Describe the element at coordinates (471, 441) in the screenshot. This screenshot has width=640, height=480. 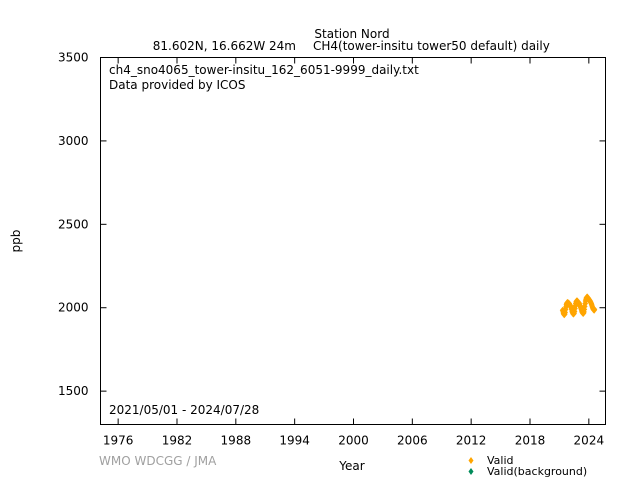
I see `x-tick-label: 2012` at that location.